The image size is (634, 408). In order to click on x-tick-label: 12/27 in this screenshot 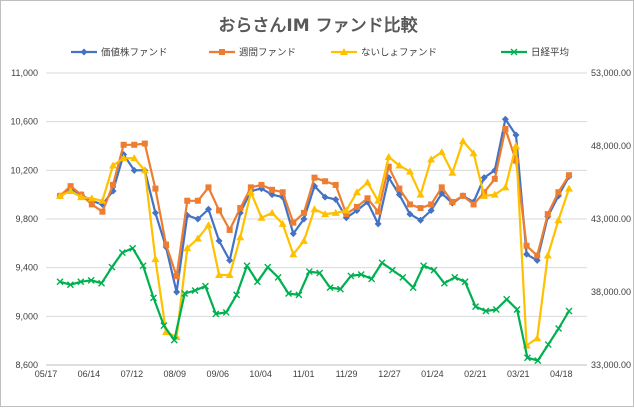, I will do `click(389, 374)`.